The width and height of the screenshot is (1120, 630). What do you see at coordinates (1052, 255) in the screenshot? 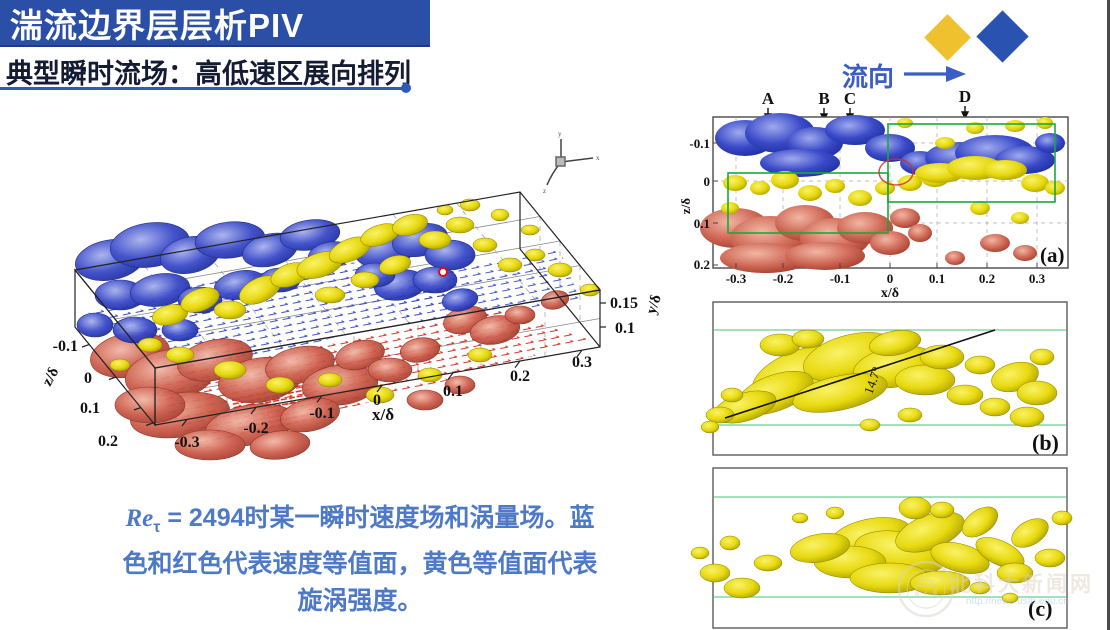
I see `panel-a-label: (a)` at bounding box center [1052, 255].